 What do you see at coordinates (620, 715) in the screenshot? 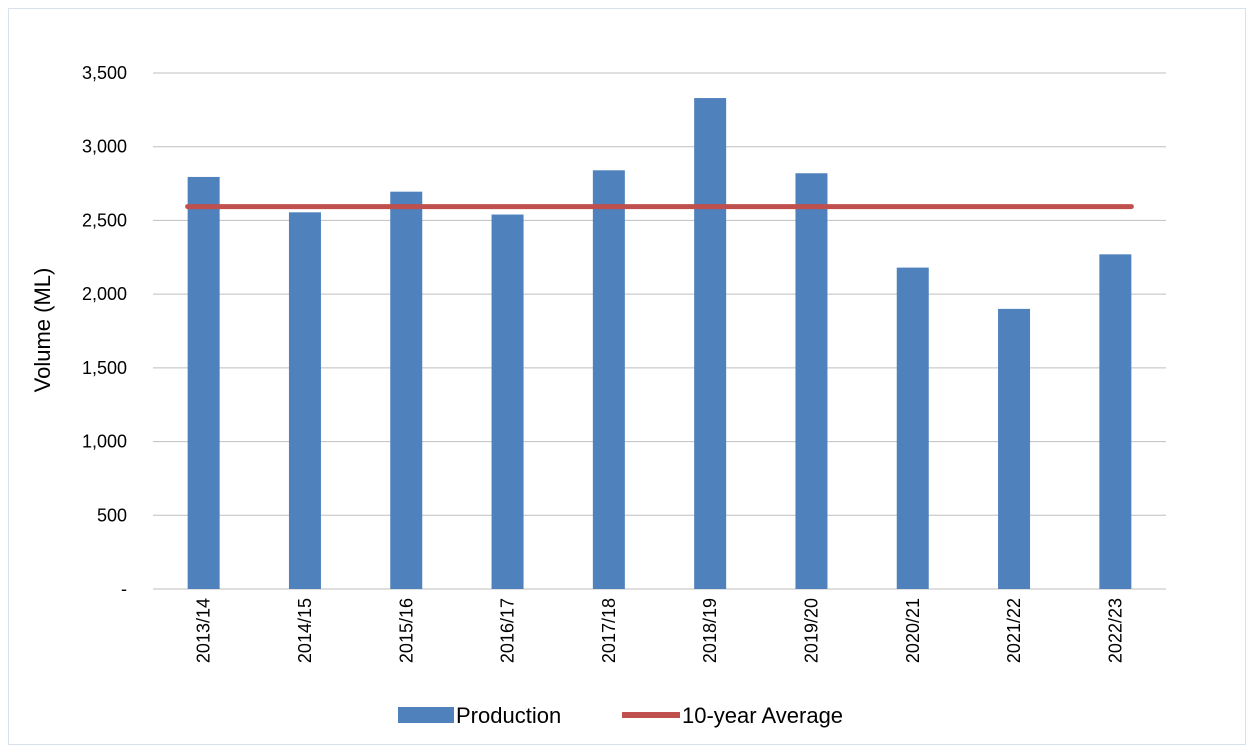
I see `legend: Production 10-year Average` at bounding box center [620, 715].